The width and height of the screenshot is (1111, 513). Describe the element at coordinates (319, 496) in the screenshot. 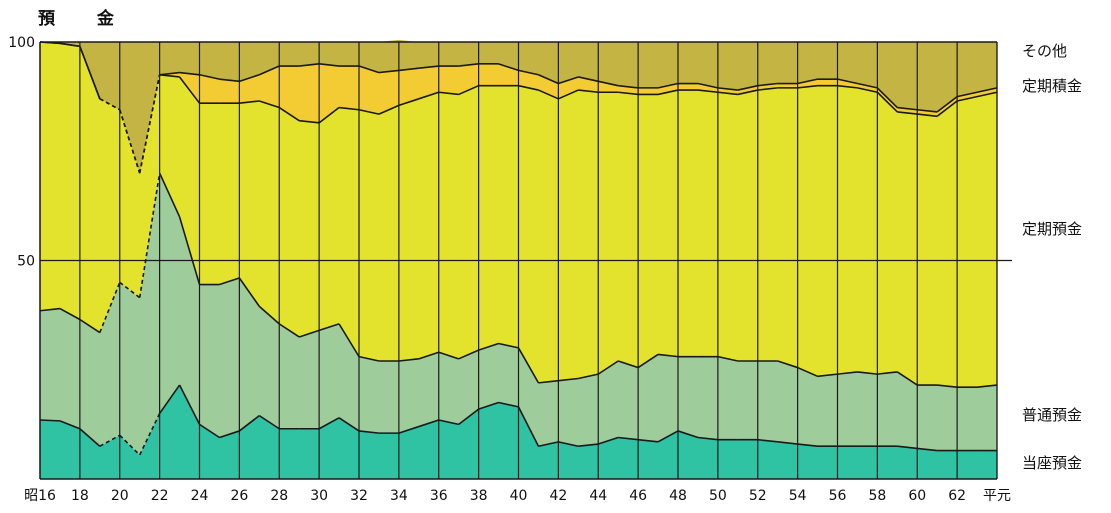

I see `x-tick-label: 30` at that location.